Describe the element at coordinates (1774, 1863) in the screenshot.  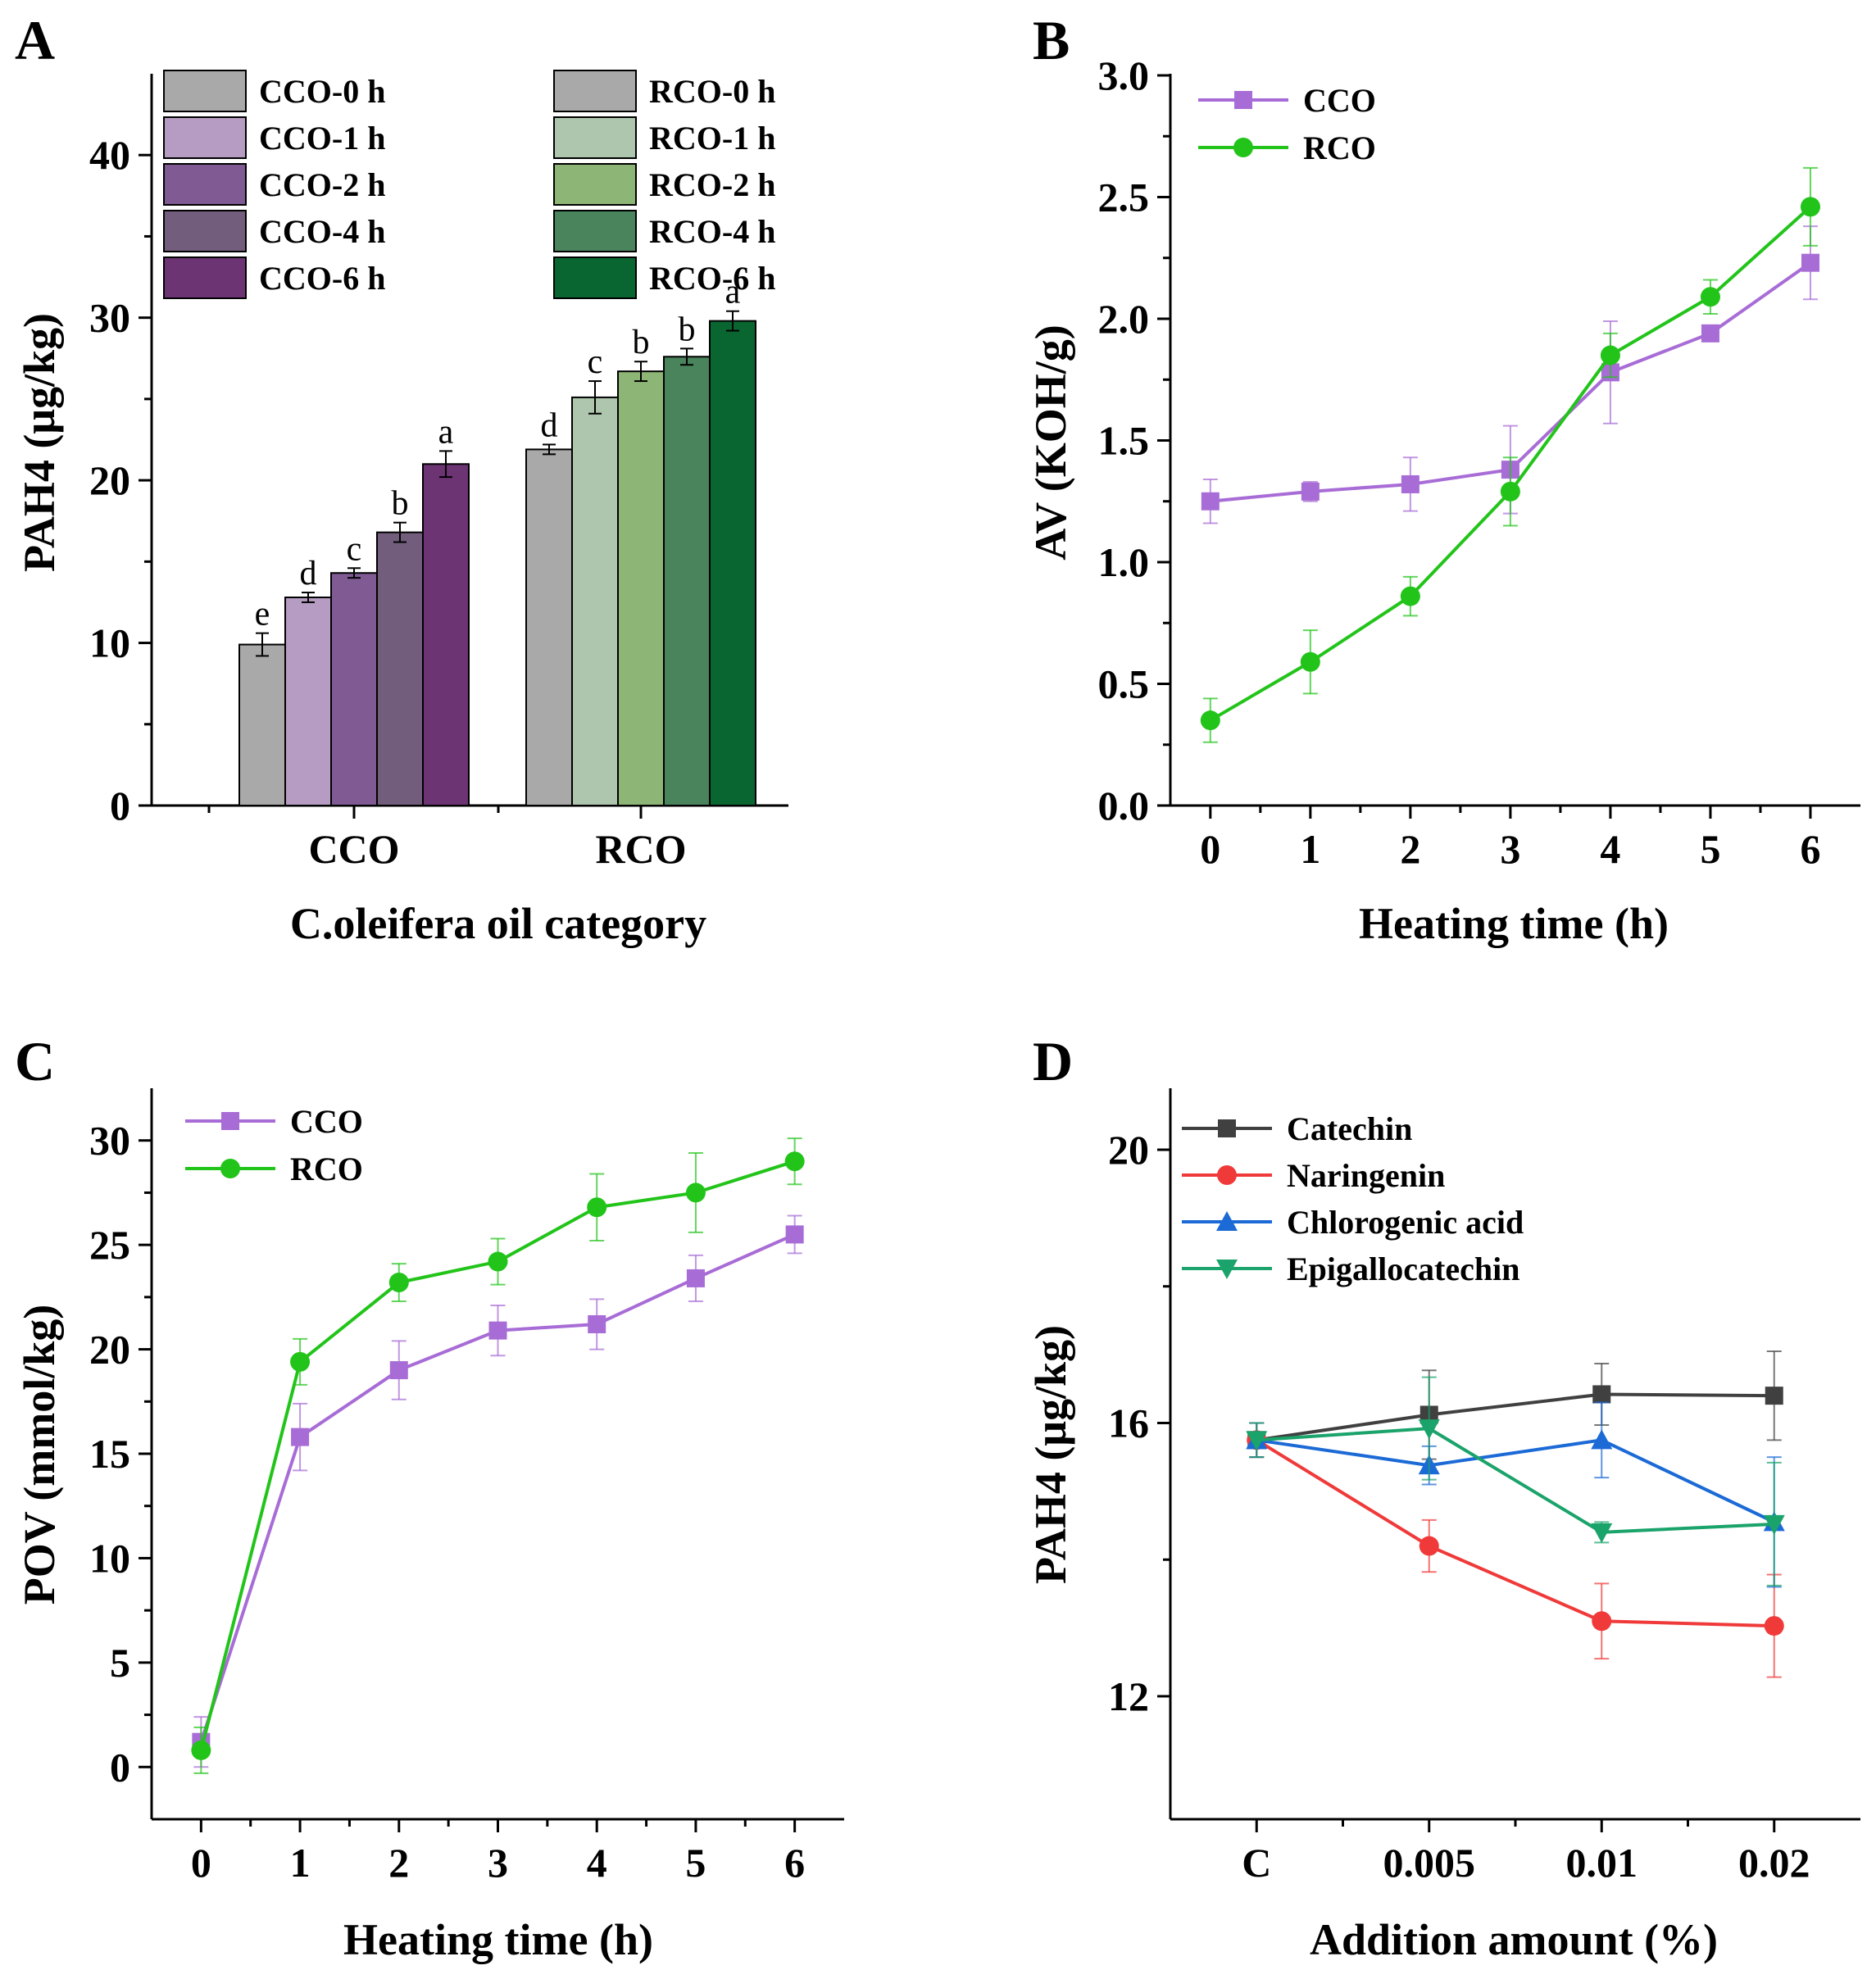
I see `x-tick-label: 0.02` at that location.